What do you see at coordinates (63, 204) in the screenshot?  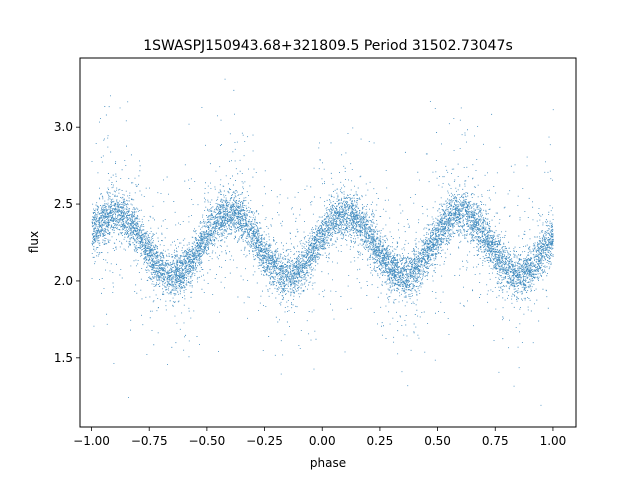 I see `y-tick-label: 2.5` at bounding box center [63, 204].